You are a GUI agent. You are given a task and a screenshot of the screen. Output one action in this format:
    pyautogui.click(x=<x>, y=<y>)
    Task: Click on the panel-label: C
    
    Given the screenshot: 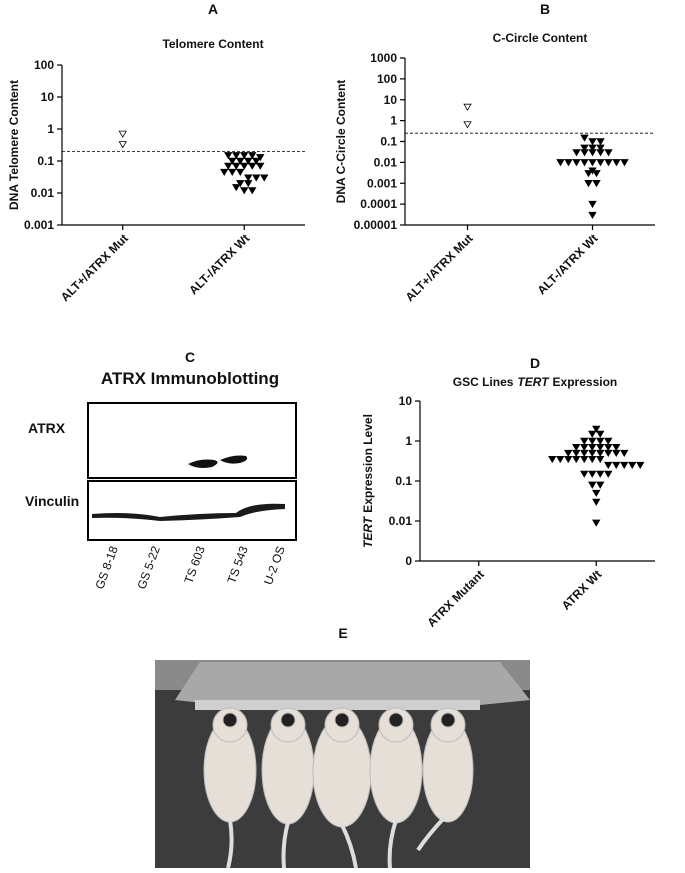 What is the action you would take?
    pyautogui.click(x=190, y=357)
    